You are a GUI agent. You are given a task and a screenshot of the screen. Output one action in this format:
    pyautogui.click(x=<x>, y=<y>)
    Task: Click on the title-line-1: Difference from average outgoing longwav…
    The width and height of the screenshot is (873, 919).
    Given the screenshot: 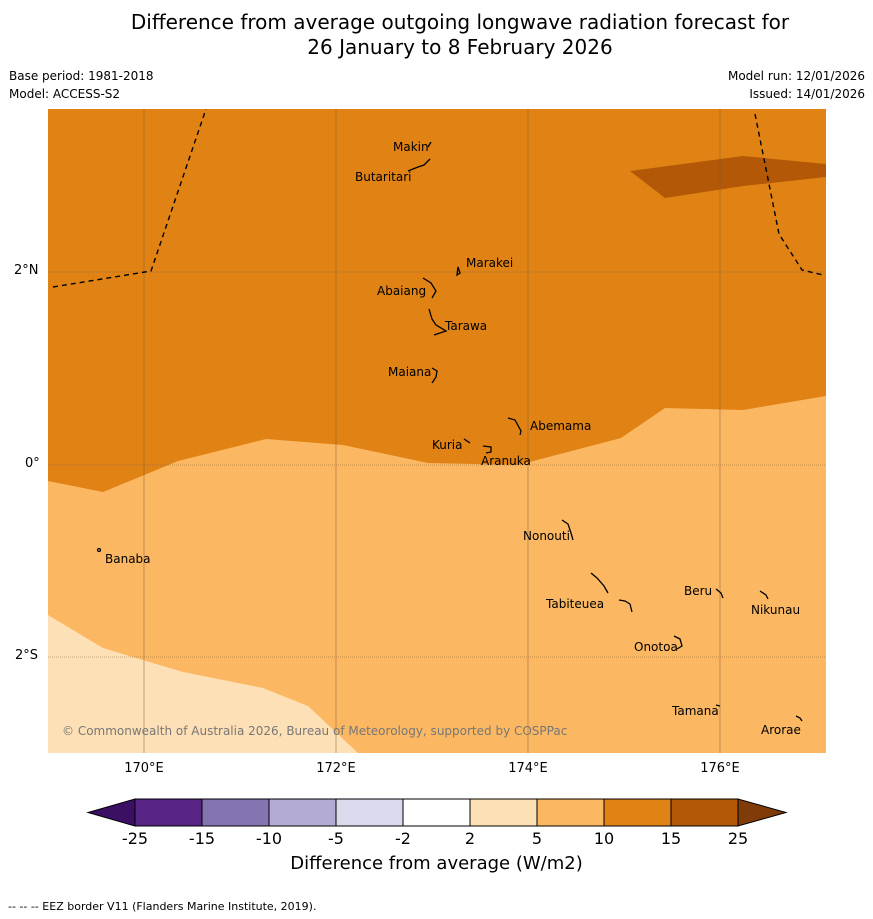 What is the action you would take?
    pyautogui.click(x=460, y=22)
    